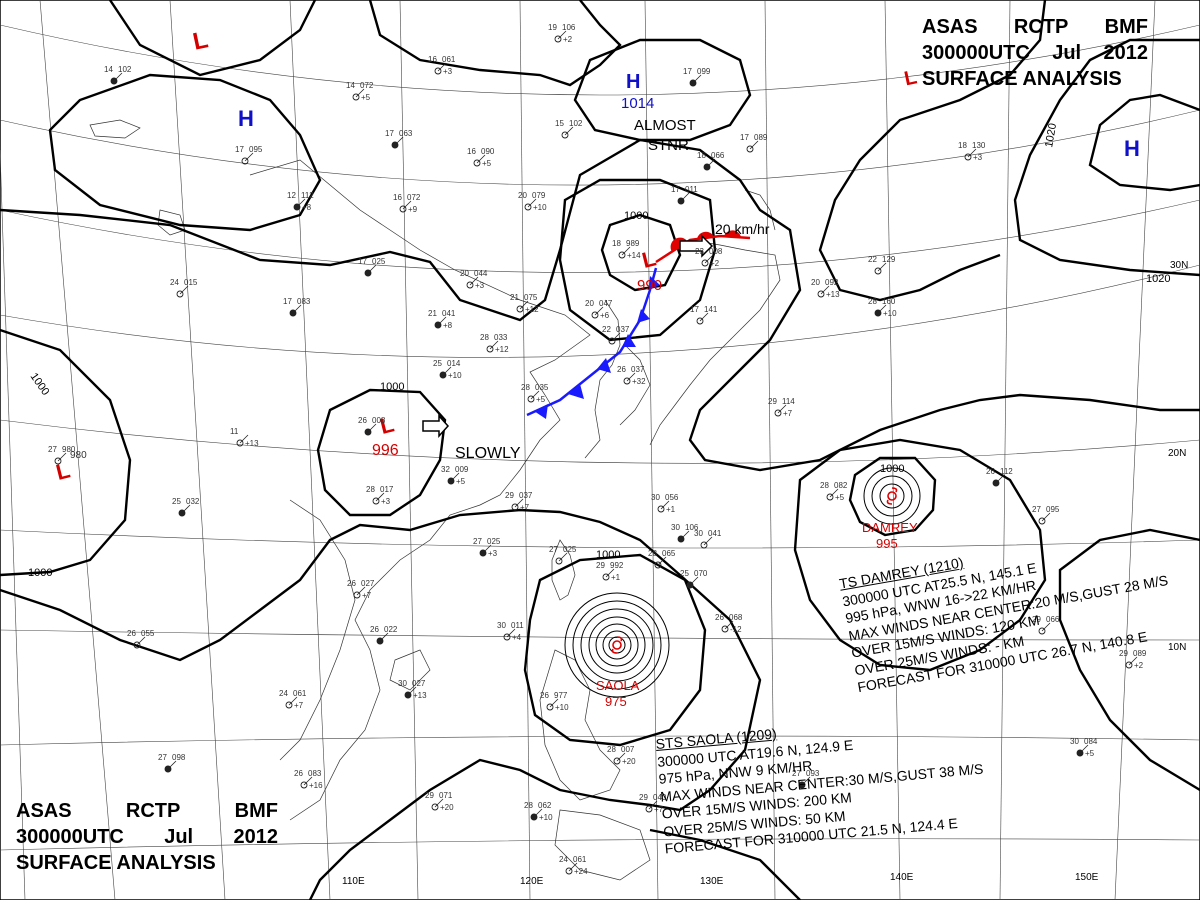 The height and width of the screenshot is (900, 1200). What do you see at coordinates (399, 139) in the screenshot?
I see `station-plot: 17 063` at bounding box center [399, 139].